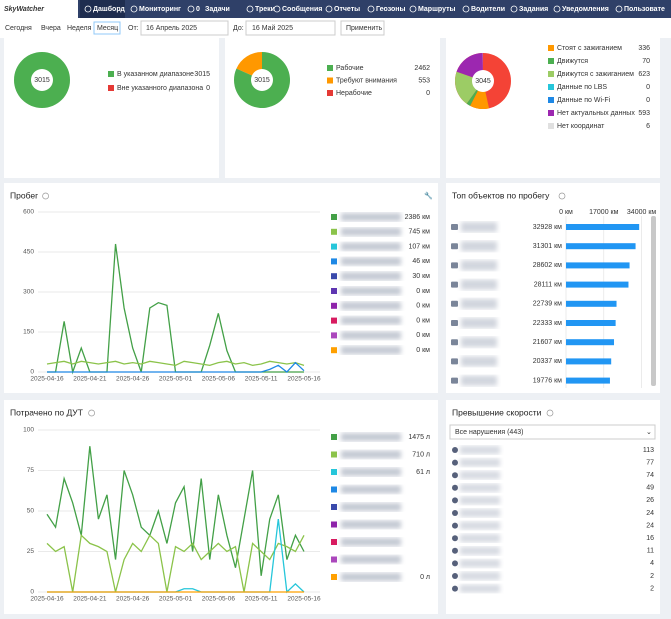  I want to click on nav-item: Геозоны, so click(390, 9).